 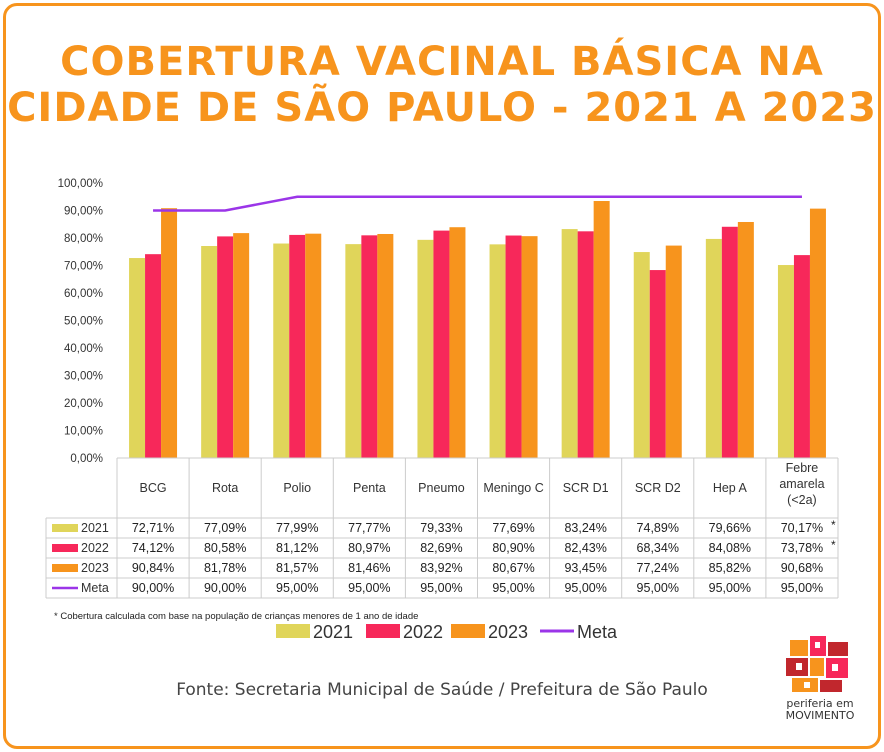 What do you see at coordinates (65, 548) in the screenshot?
I see `table-row-key-2022` at bounding box center [65, 548].